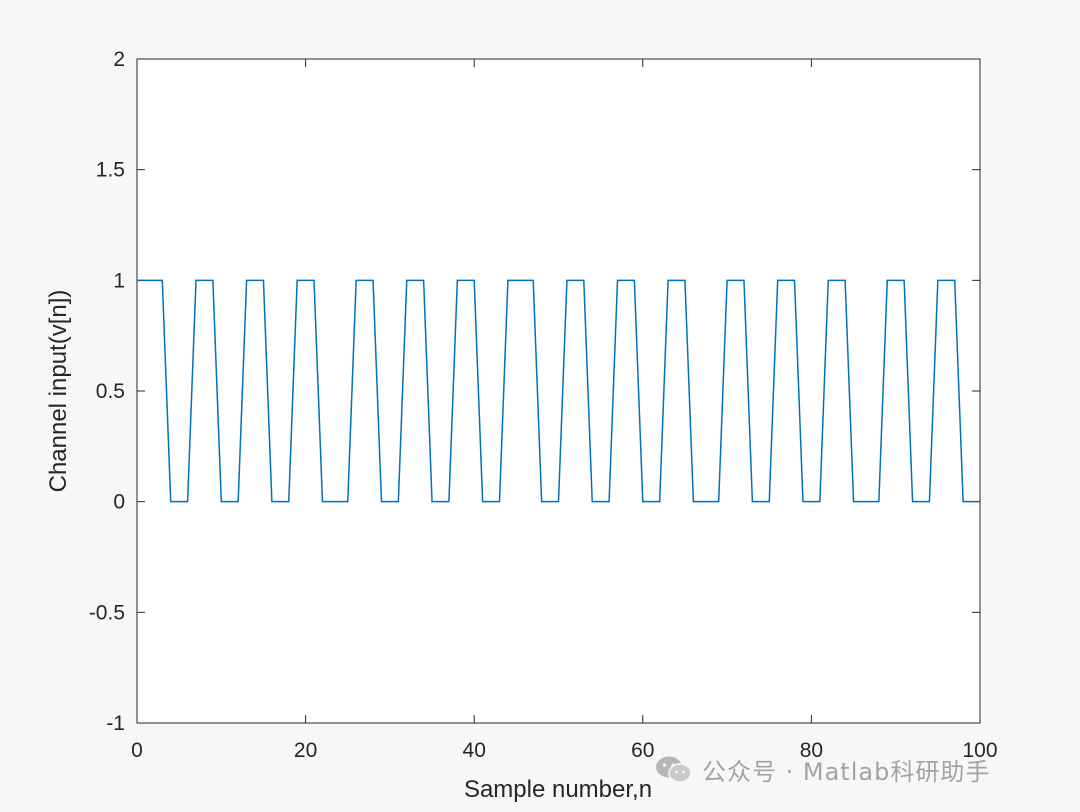  Describe the element at coordinates (674, 770) in the screenshot. I see `wechat-icon` at that location.